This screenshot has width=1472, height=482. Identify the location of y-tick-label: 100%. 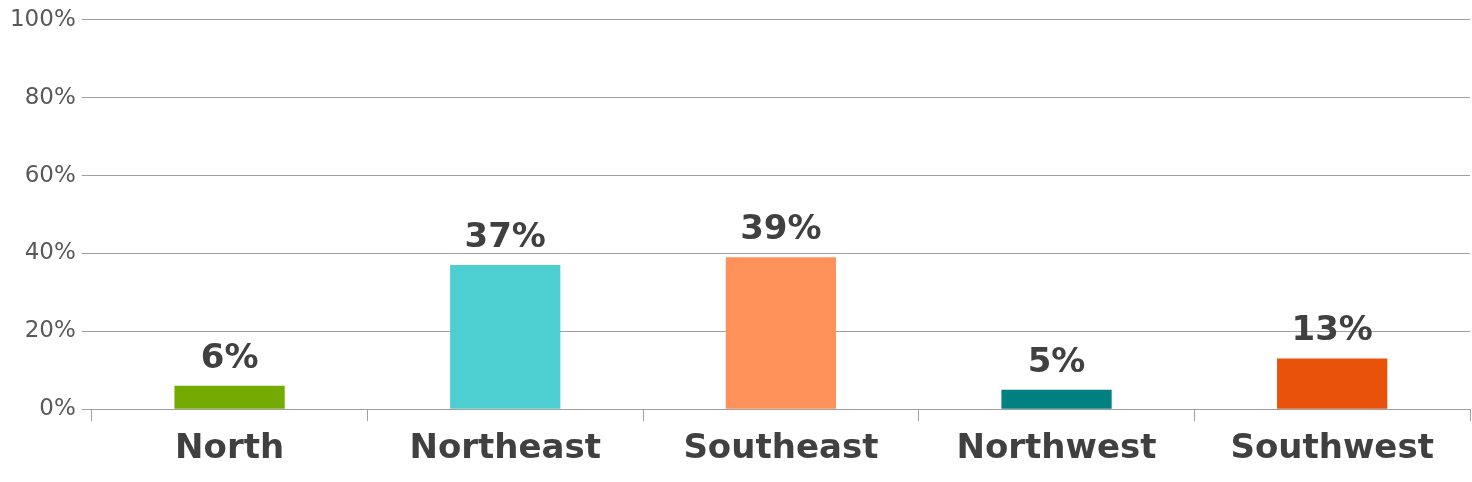
(42, 17).